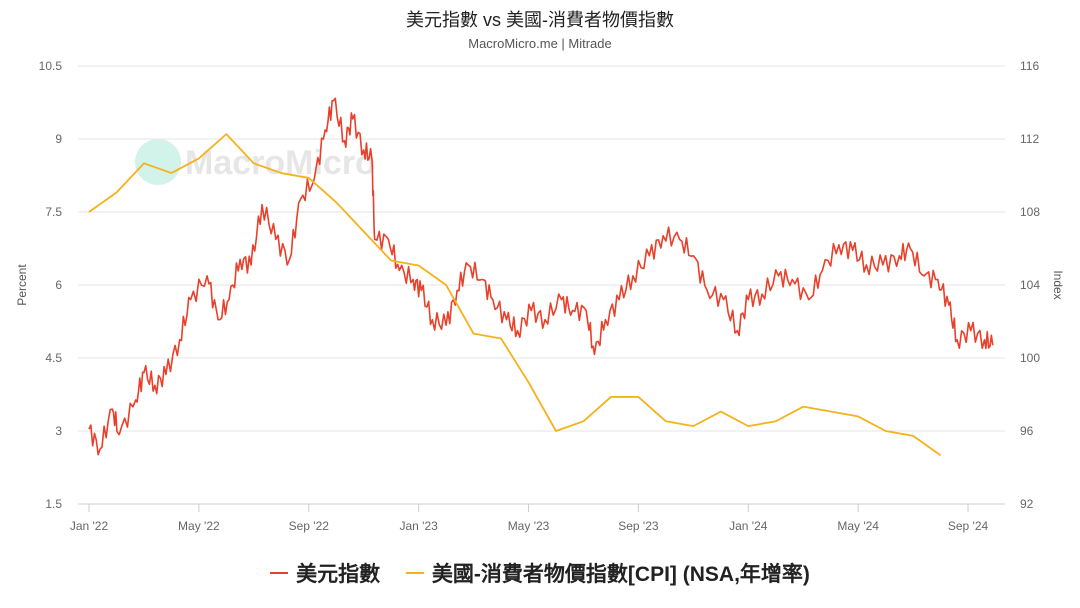 This screenshot has height=608, width=1080. What do you see at coordinates (51, 66) in the screenshot?
I see `y-left-tick-label: 10.5` at bounding box center [51, 66].